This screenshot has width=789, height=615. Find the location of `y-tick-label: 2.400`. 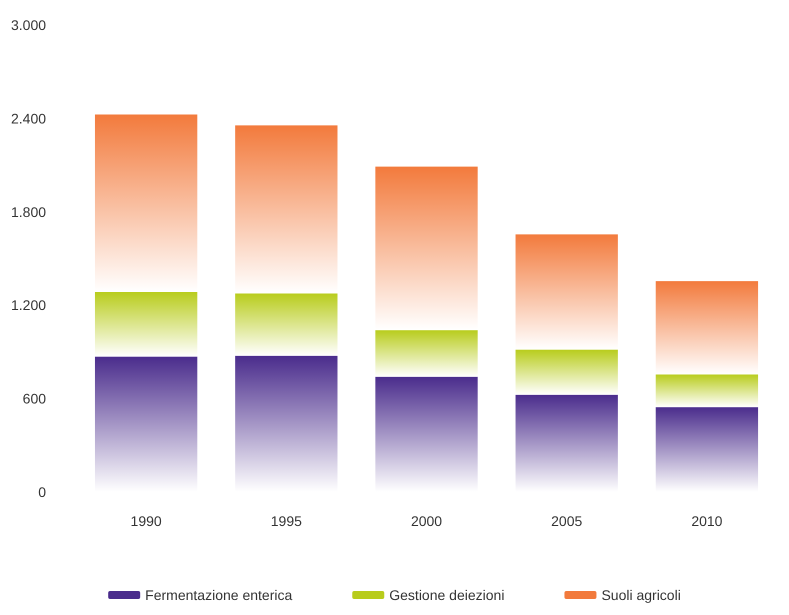

y-tick-label: 2.400 is located at coordinates (28, 118).